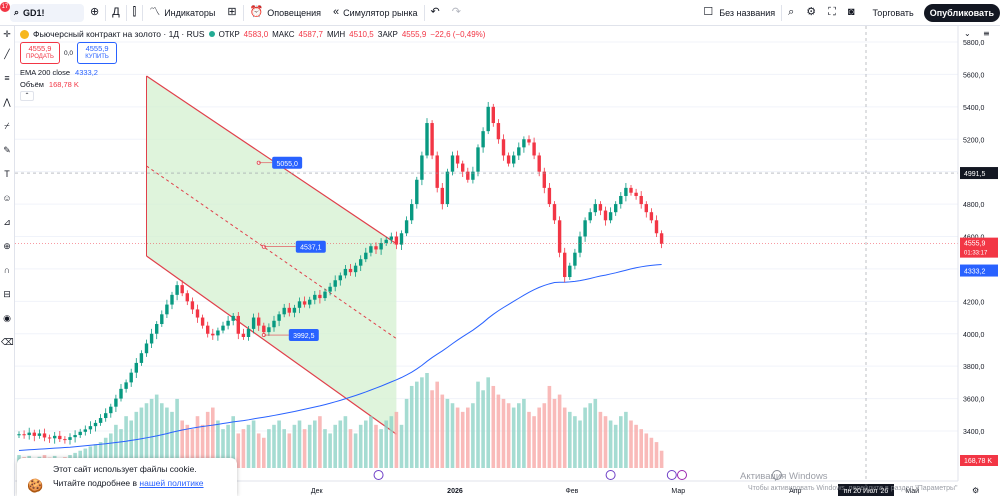  Describe the element at coordinates (182, 13) in the screenshot. I see `indicators-button: 〽 Индикаторы` at that location.